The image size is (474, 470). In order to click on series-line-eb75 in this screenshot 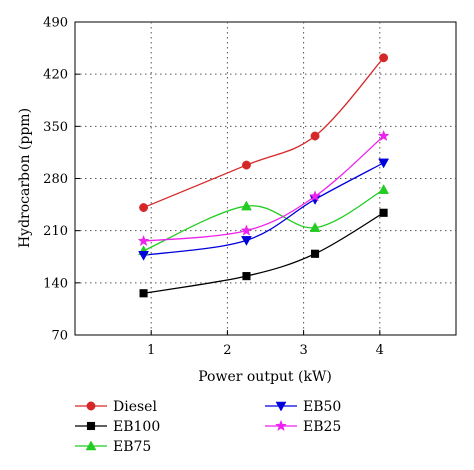, I will do `click(263, 220)`.